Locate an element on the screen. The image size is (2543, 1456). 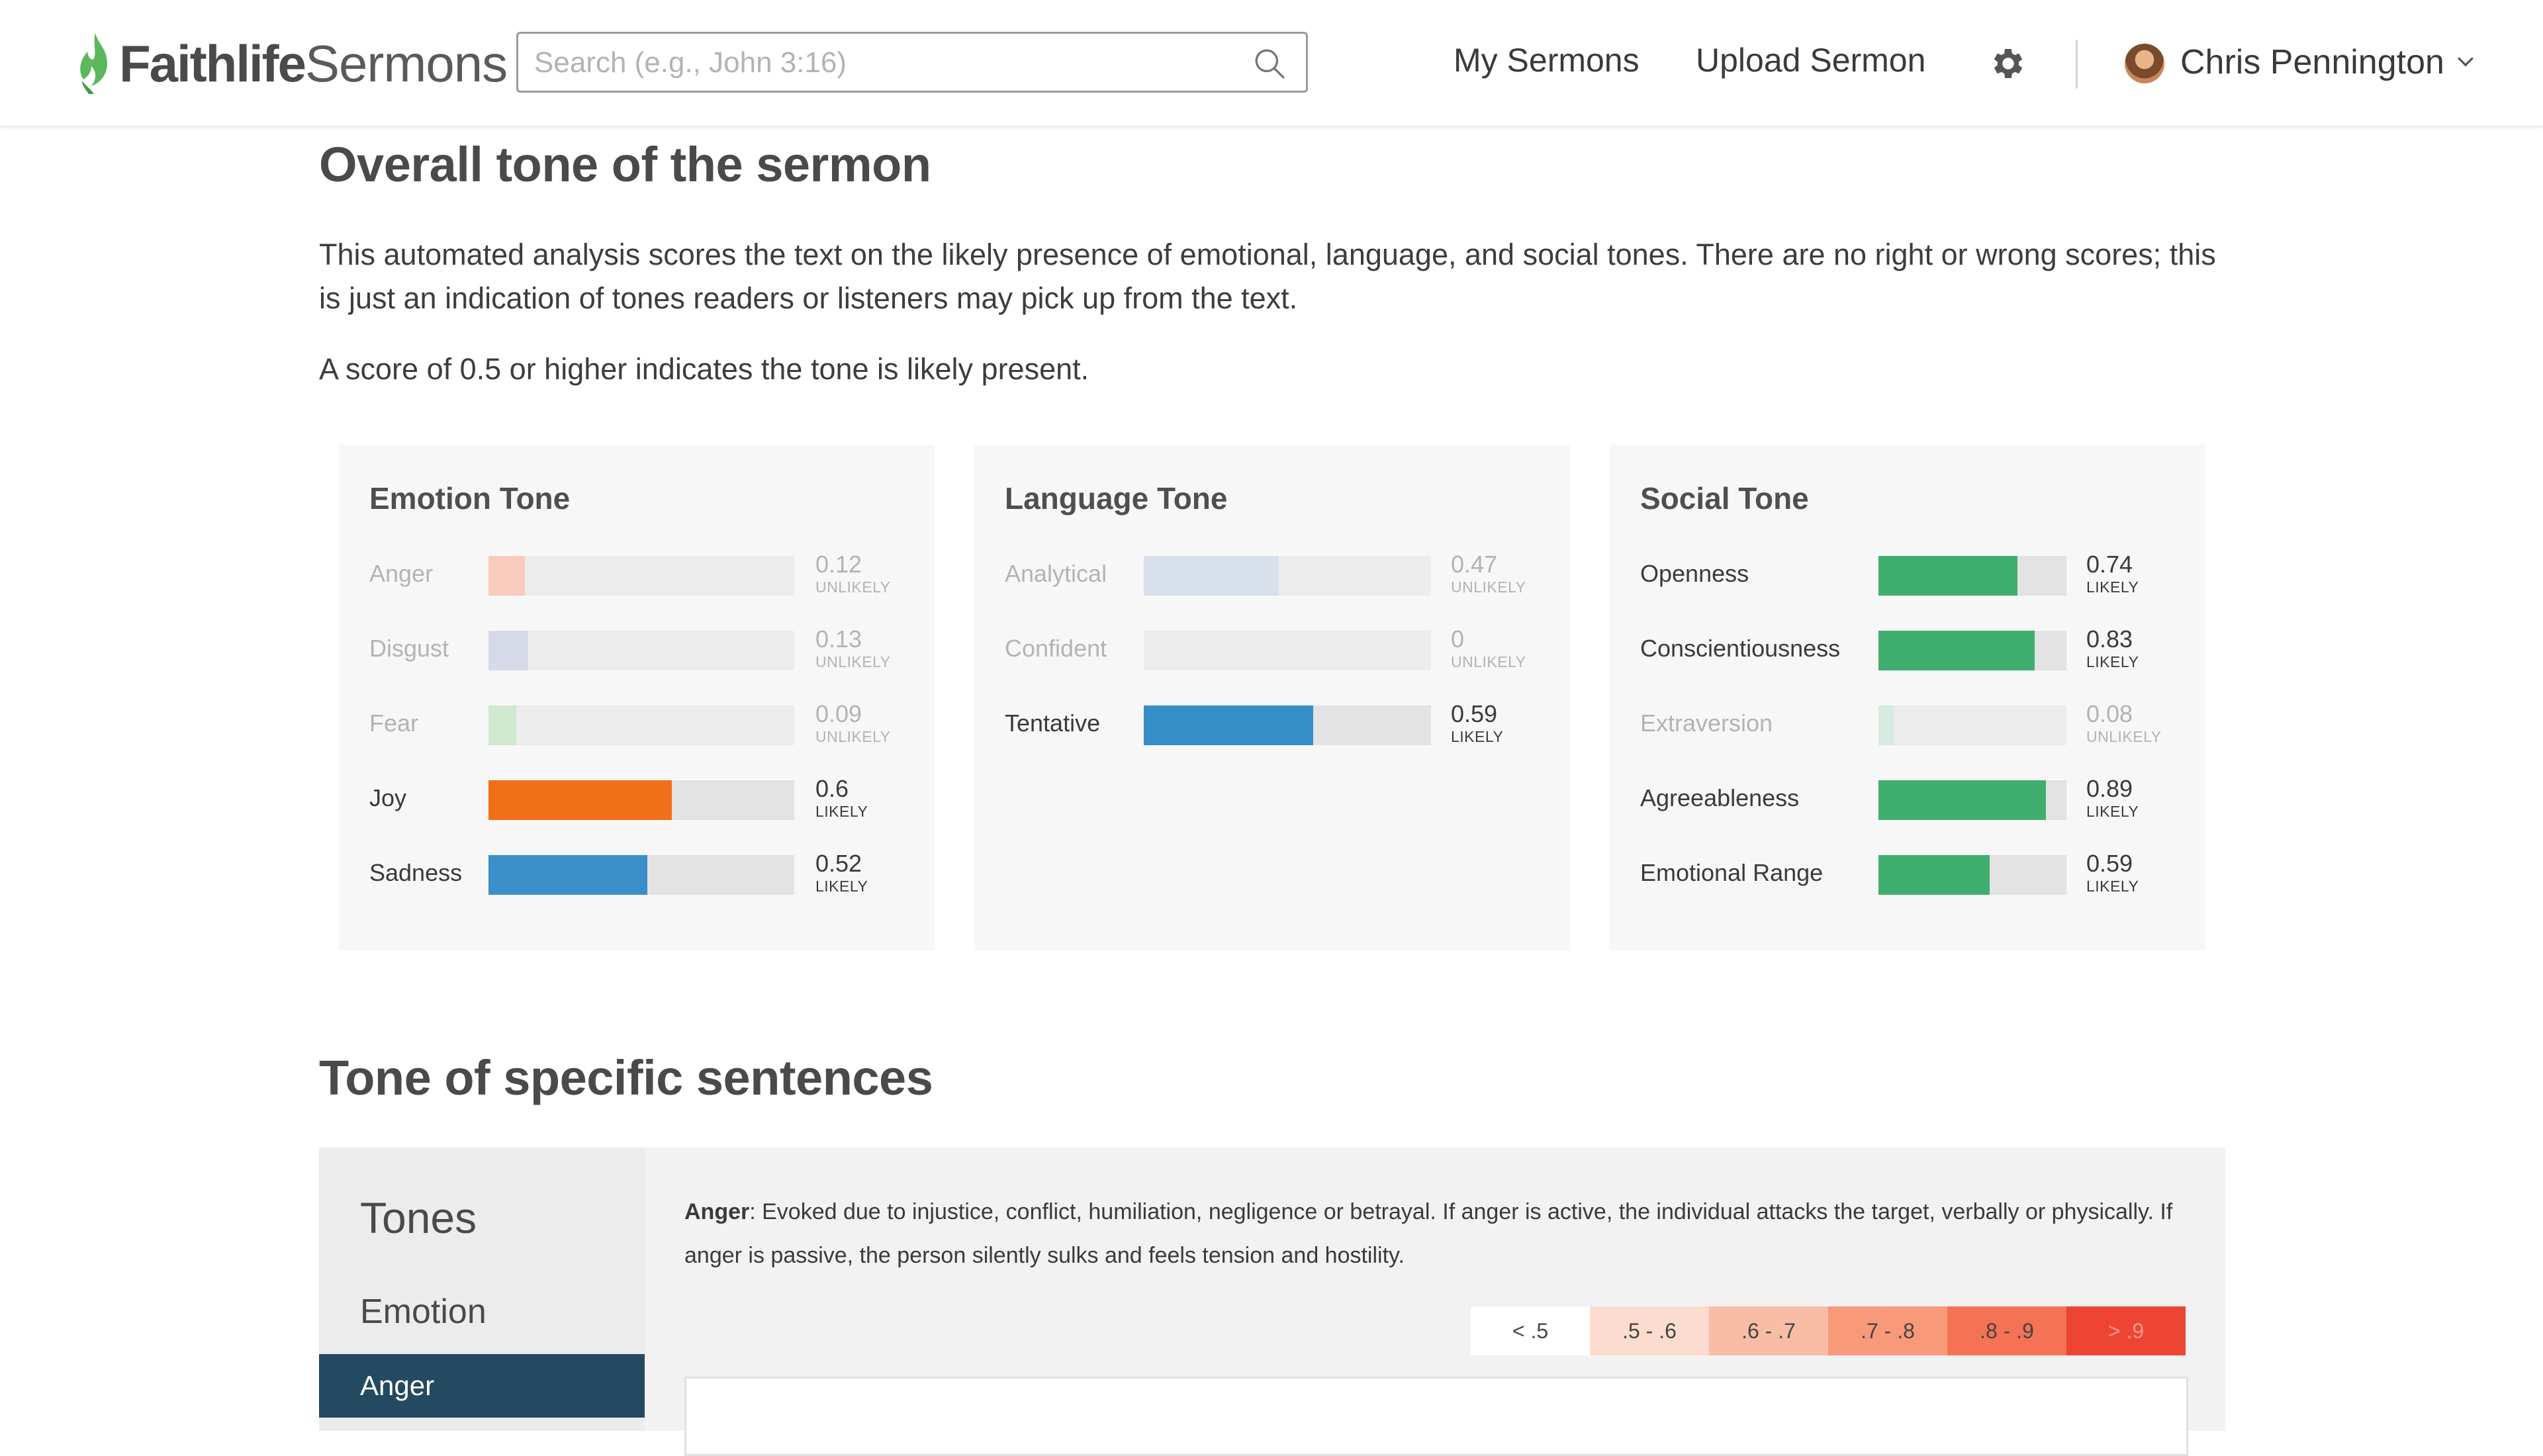
tone-label: Agreeableness is located at coordinates (1720, 798).